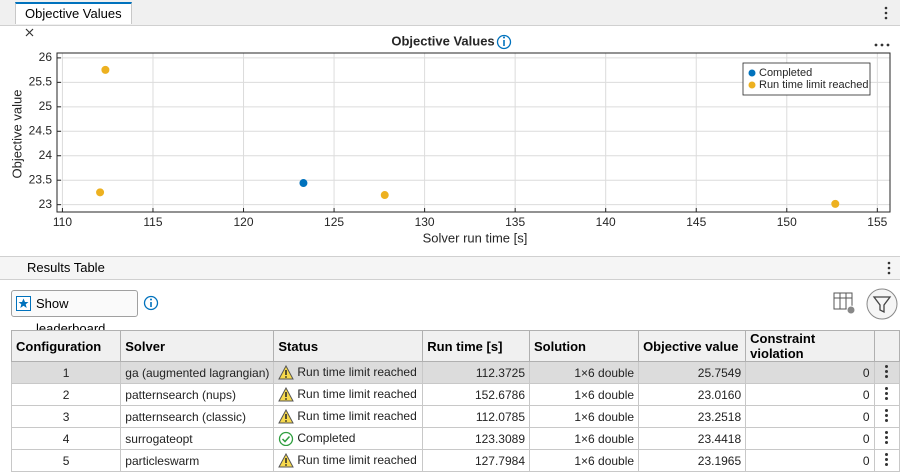 The image size is (900, 472). I want to click on star-icon, so click(23, 303).